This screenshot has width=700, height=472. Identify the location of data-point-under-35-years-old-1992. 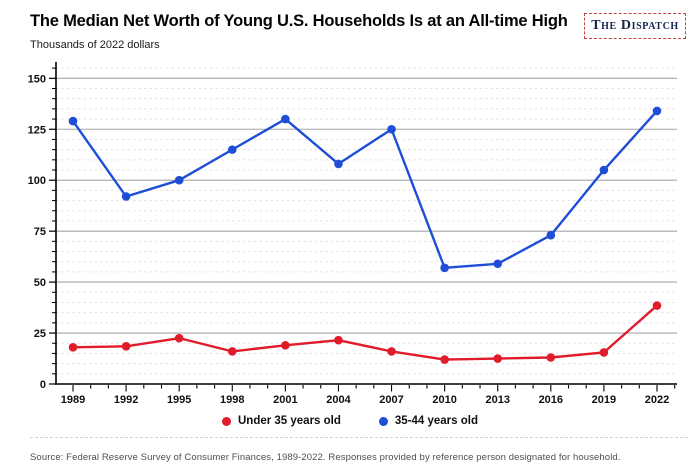
(126, 346).